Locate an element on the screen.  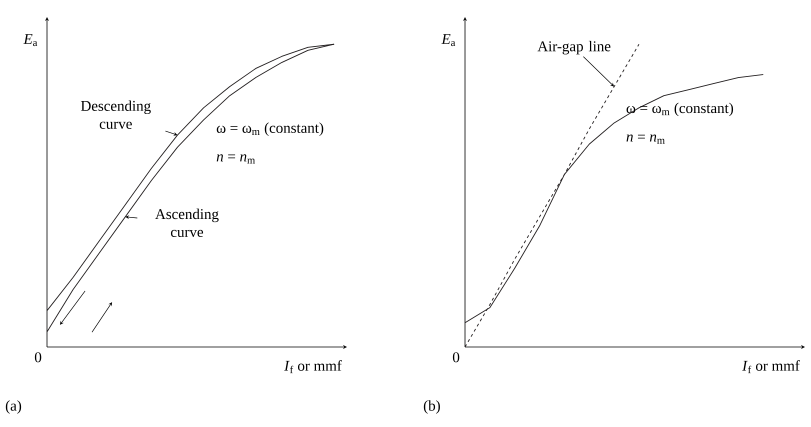
text: (a) is located at coordinates (14, 407).